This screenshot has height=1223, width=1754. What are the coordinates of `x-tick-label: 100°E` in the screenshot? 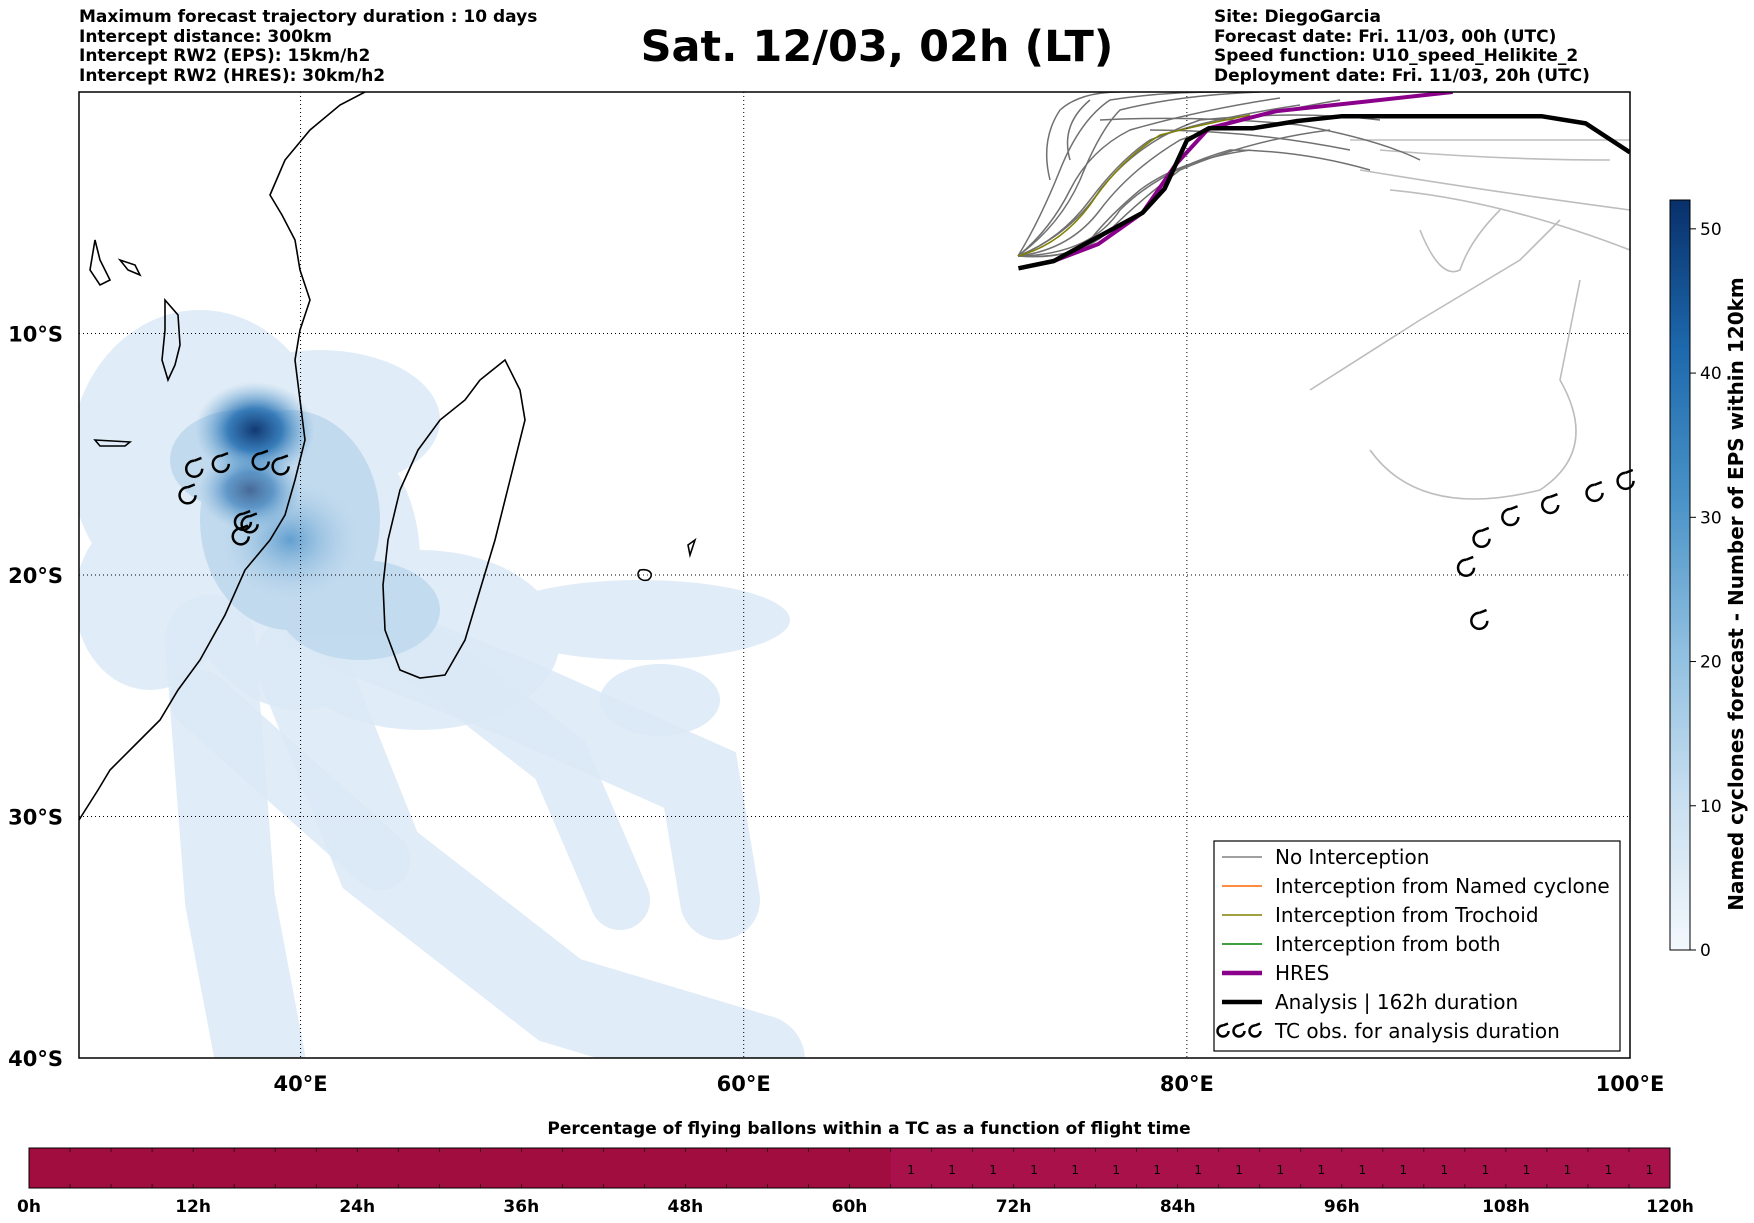 It's located at (1630, 1084).